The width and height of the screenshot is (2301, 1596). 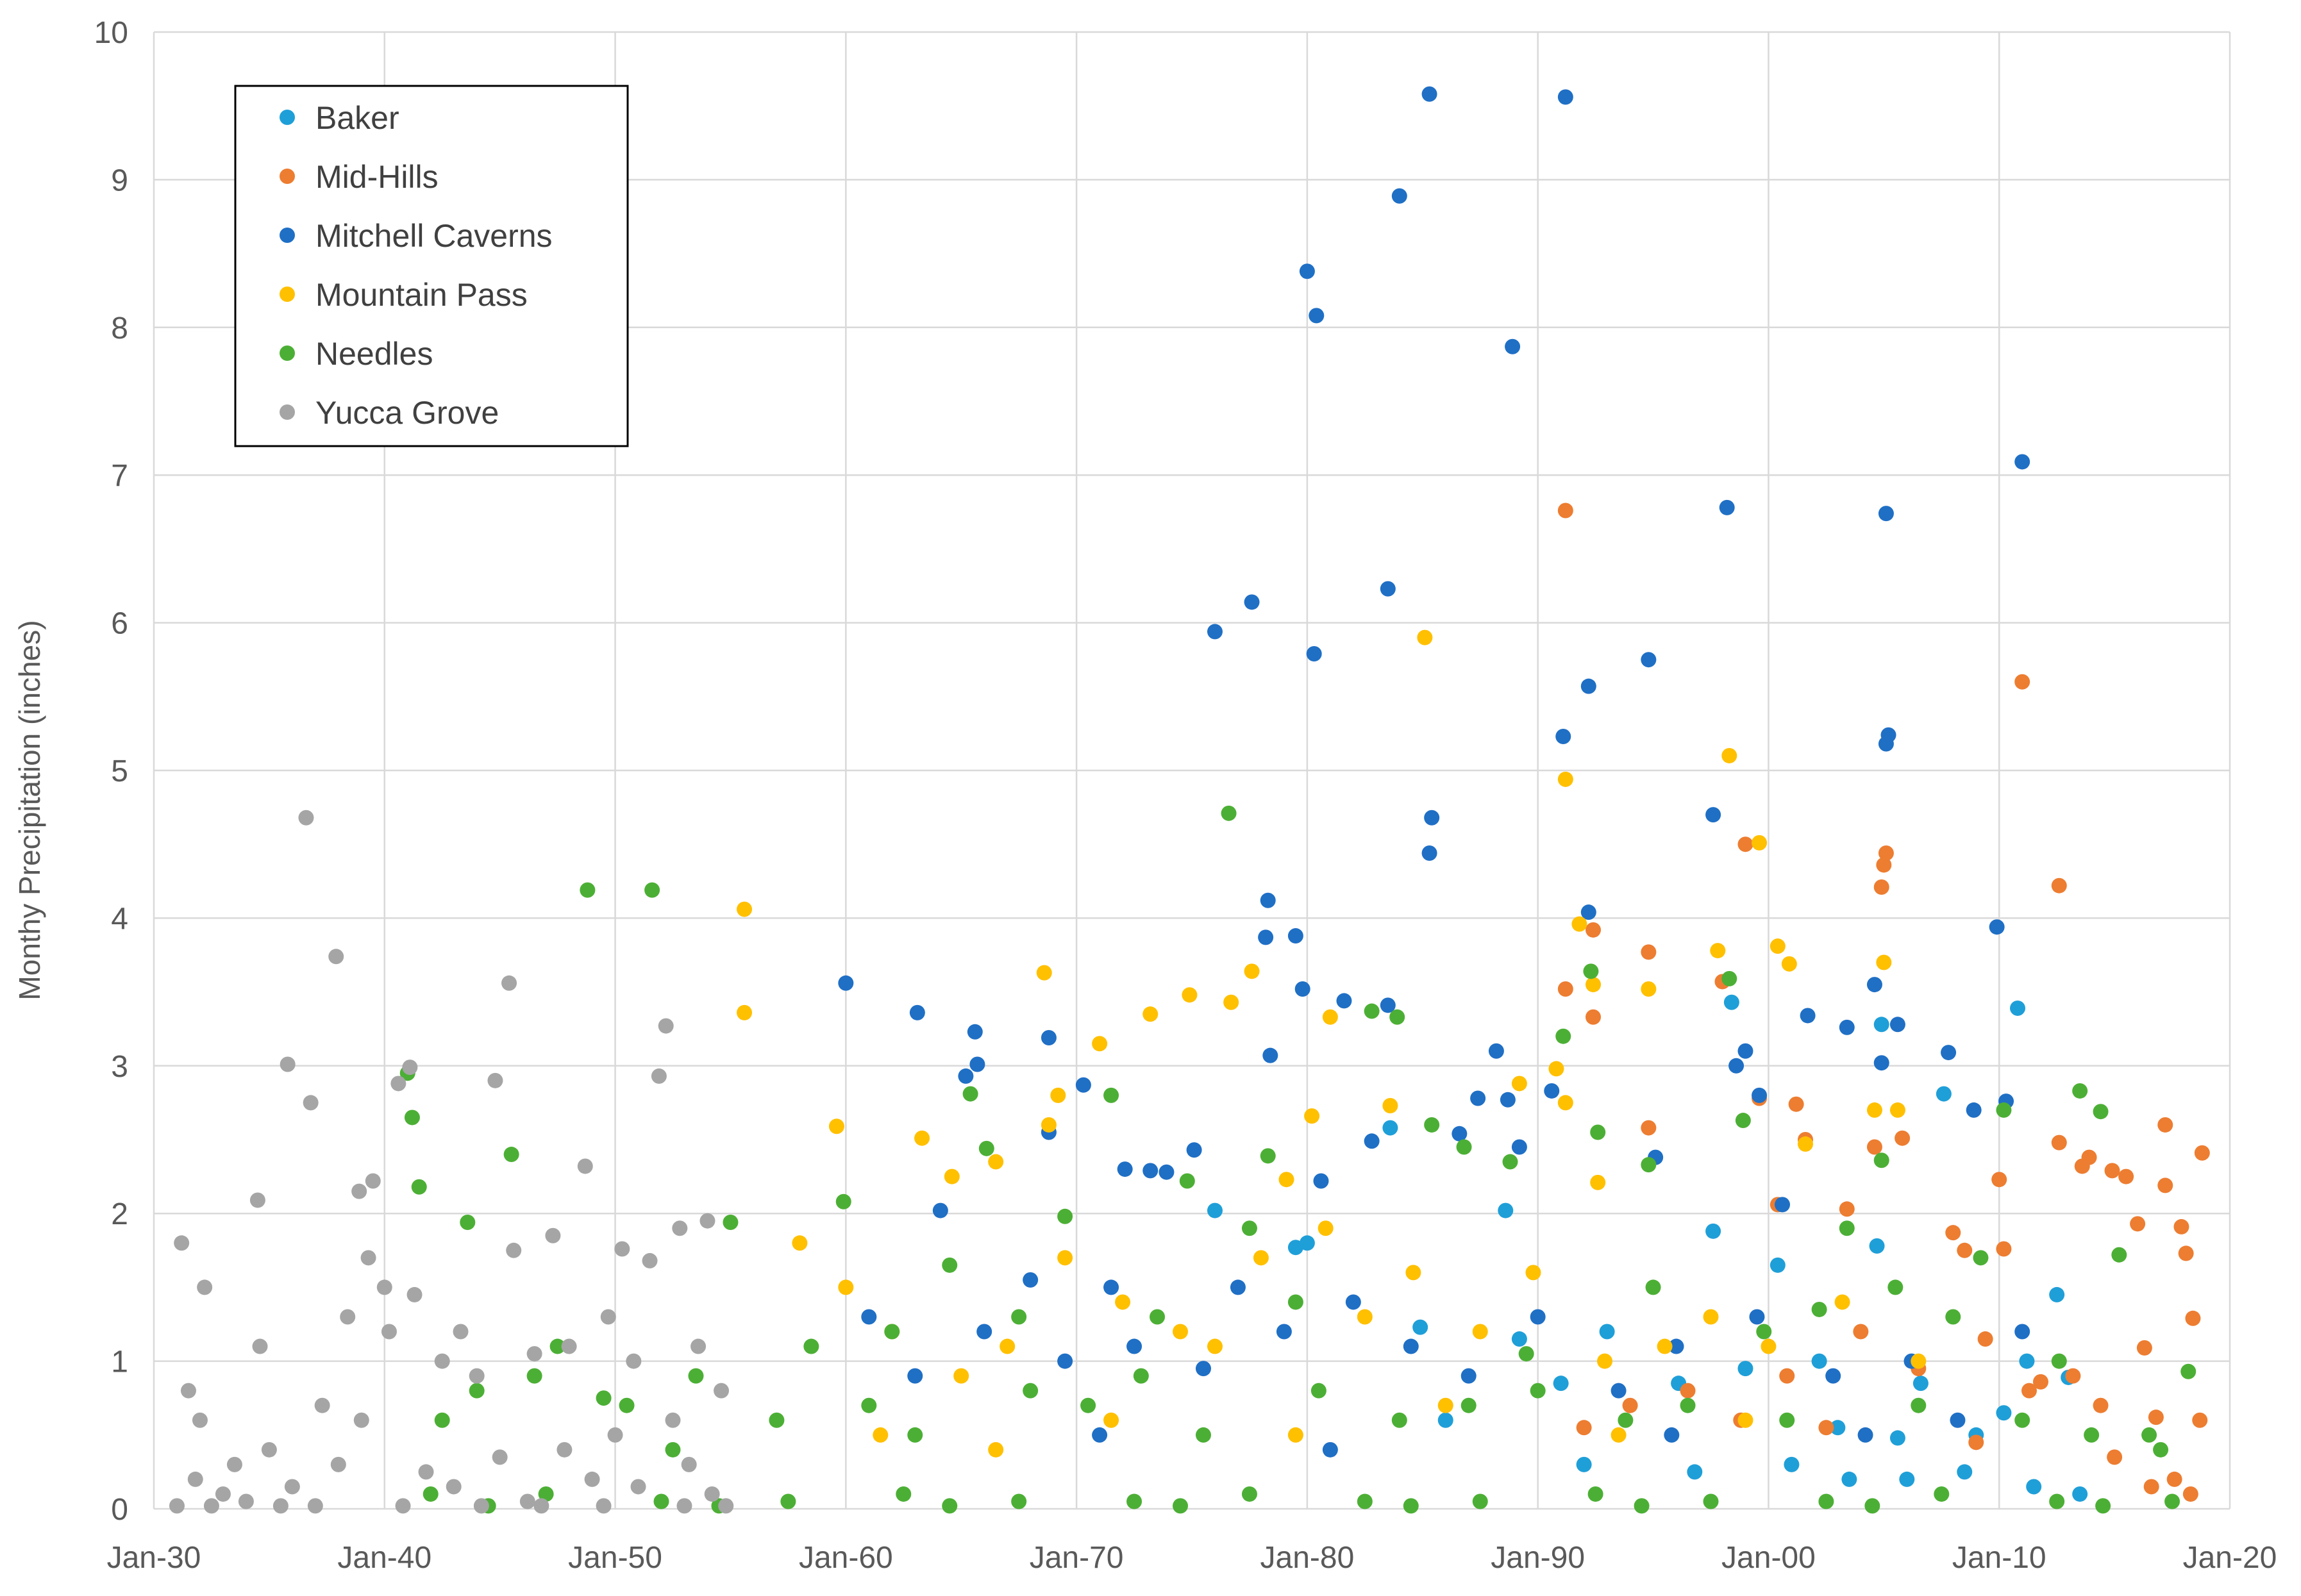 What do you see at coordinates (432, 266) in the screenshot?
I see `legend-box` at bounding box center [432, 266].